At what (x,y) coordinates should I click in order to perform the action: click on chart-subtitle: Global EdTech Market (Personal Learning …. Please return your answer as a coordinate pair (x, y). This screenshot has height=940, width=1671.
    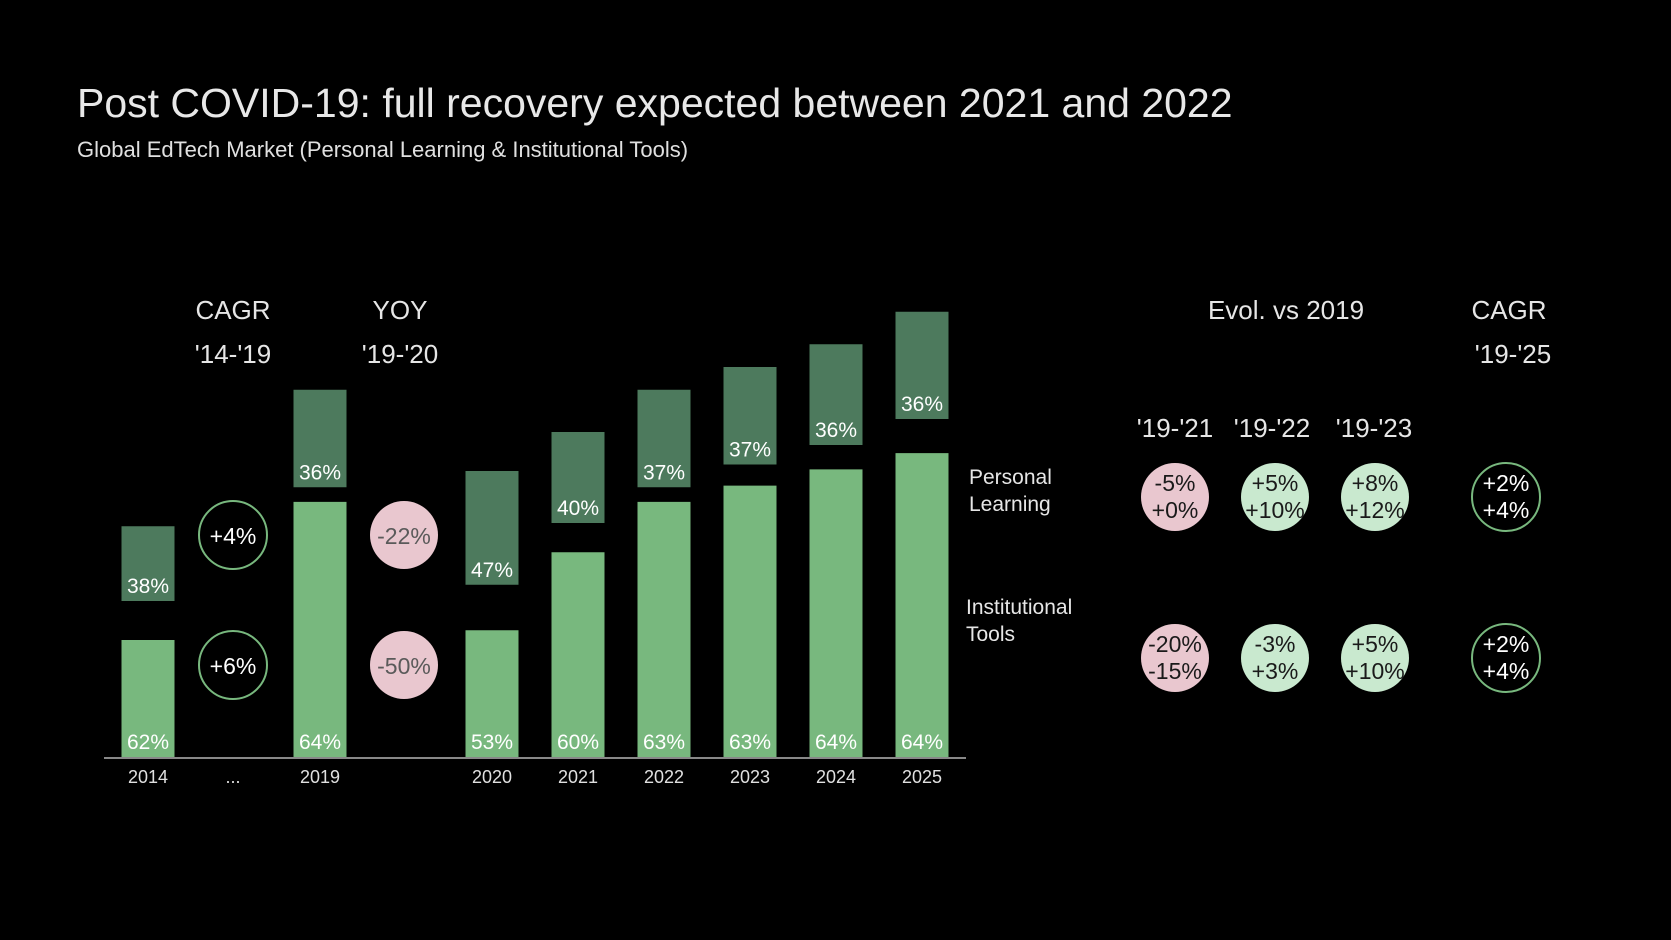
    Looking at the image, I should click on (383, 149).